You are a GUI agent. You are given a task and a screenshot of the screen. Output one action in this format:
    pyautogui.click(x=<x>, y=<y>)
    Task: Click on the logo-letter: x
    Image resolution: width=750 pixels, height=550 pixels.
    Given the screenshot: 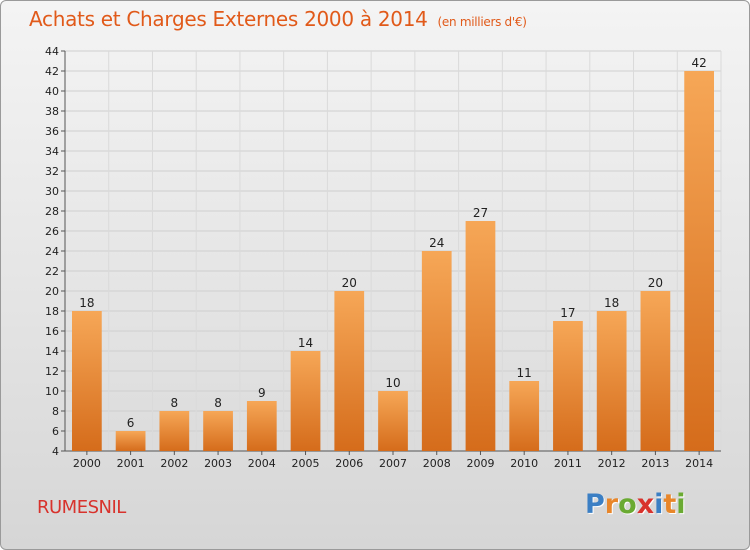 What is the action you would take?
    pyautogui.click(x=645, y=504)
    